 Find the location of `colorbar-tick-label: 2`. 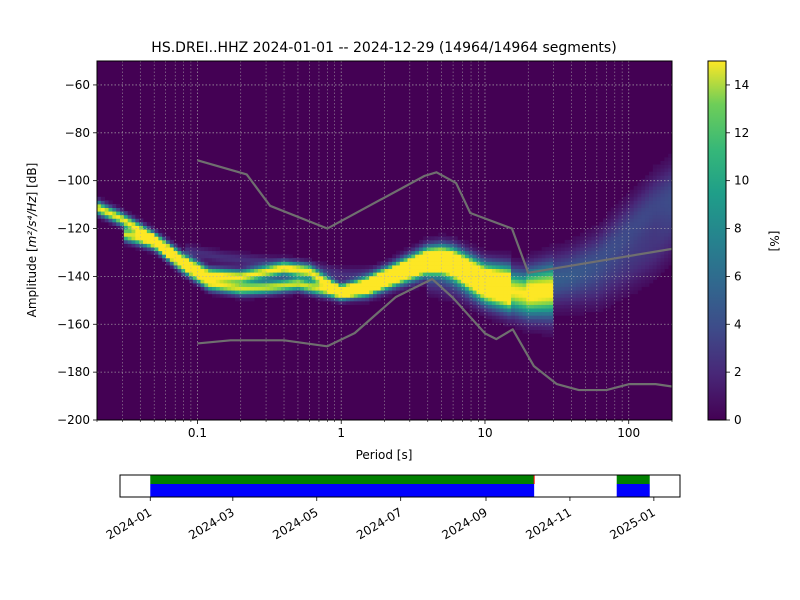

colorbar-tick-label: 2 is located at coordinates (738, 372).